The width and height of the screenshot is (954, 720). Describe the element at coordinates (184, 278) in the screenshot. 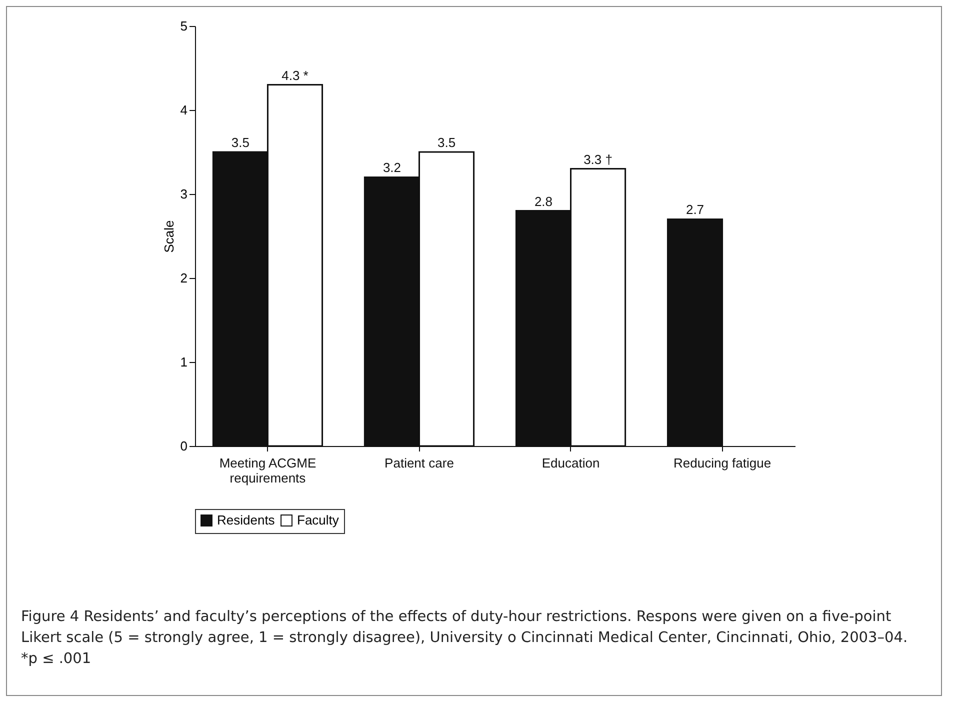

I see `y-tick-label: 2` at that location.